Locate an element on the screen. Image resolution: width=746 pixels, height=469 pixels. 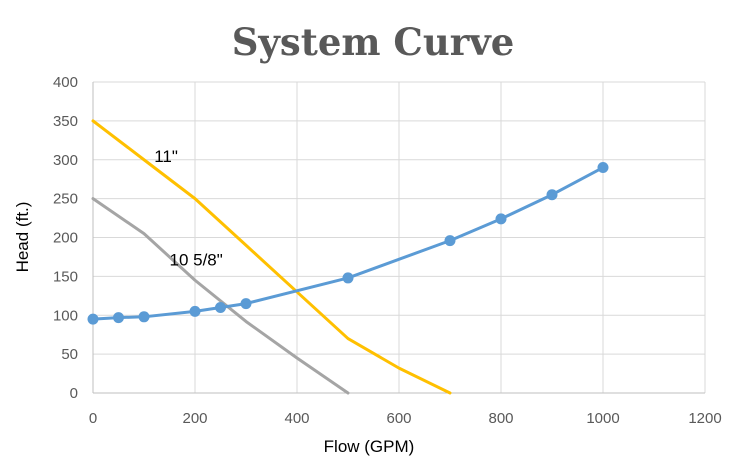
x-tick-label: 1200 is located at coordinates (704, 418).